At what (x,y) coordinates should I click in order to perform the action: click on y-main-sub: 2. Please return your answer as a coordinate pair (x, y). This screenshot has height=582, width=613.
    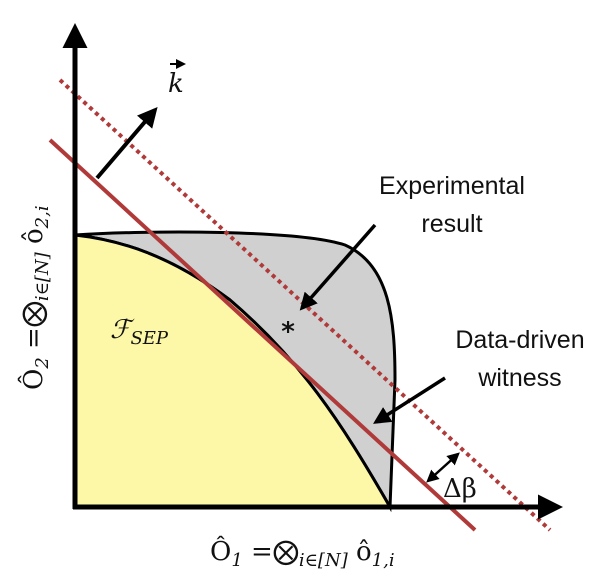
    Looking at the image, I should click on (42, 363).